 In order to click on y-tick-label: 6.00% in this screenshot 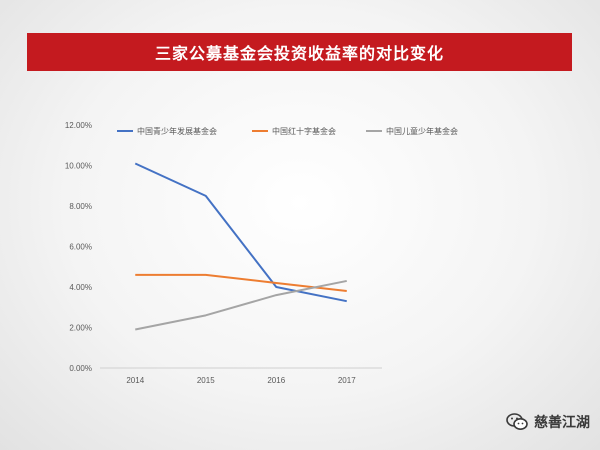, I will do `click(80, 247)`.